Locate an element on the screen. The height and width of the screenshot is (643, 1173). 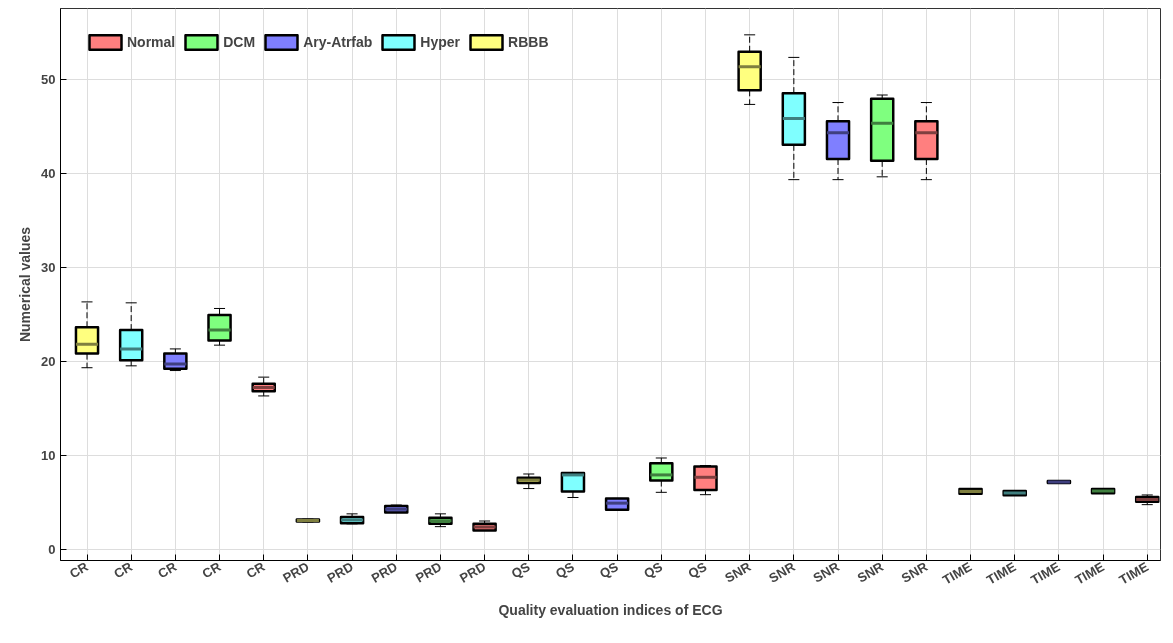
legend-label: Hyper is located at coordinates (440, 42).